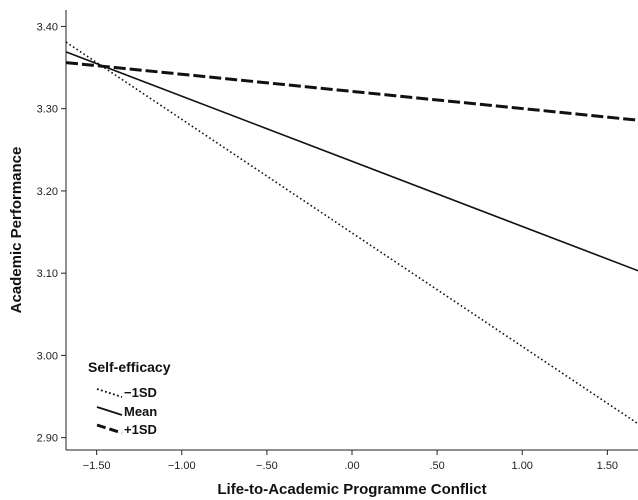 Image resolution: width=638 pixels, height=500 pixels. What do you see at coordinates (47, 274) in the screenshot?
I see `y-tick-label: 3.10` at bounding box center [47, 274].